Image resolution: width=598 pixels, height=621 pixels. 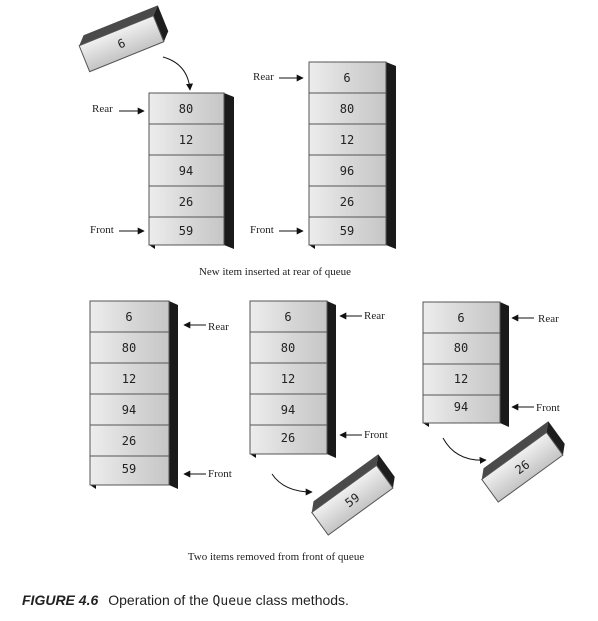 I want to click on caption-text-after: class methods., so click(x=300, y=600).